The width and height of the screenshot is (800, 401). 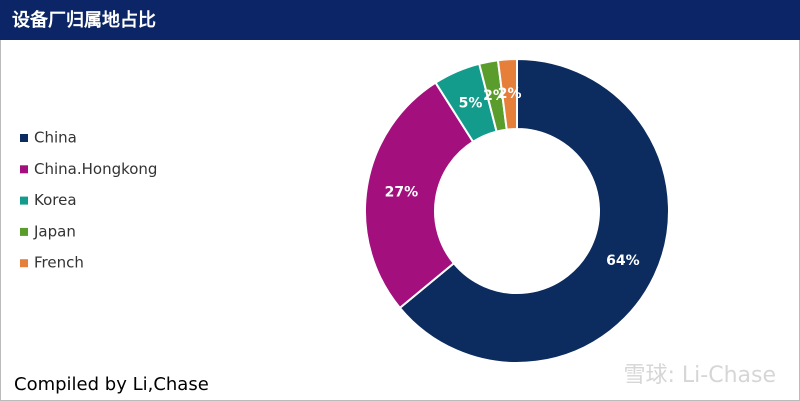 What do you see at coordinates (84, 20) in the screenshot?
I see `chart-title: 设备厂归属地占比` at bounding box center [84, 20].